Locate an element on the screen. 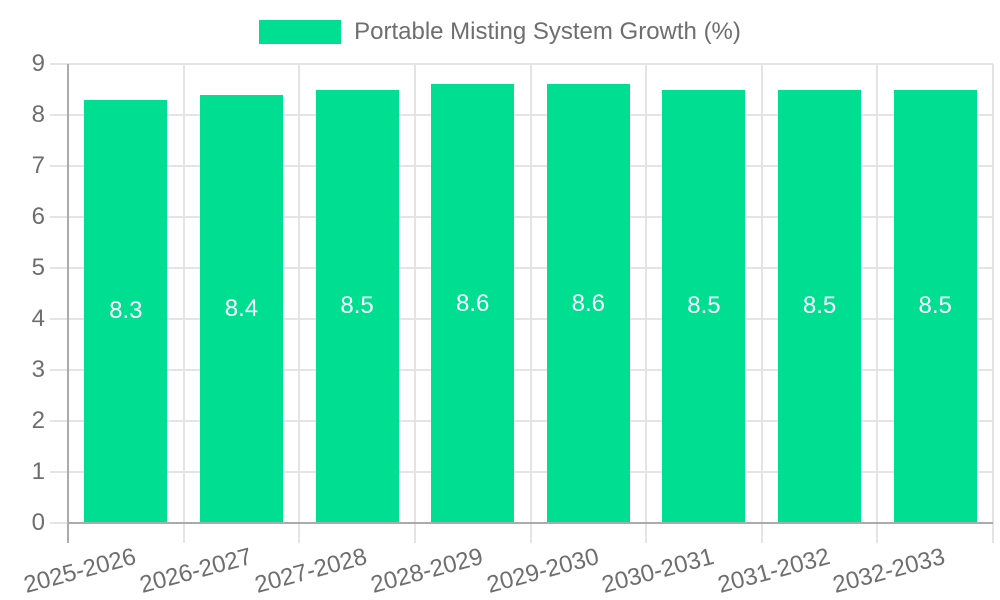  x-axis-tick-label: 2030-2031 is located at coordinates (658, 571).